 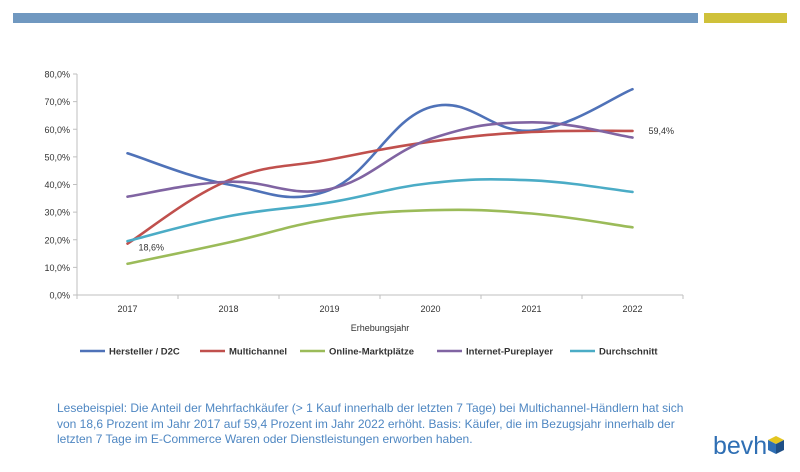 I want to click on header-bar-yellow, so click(x=745, y=18).